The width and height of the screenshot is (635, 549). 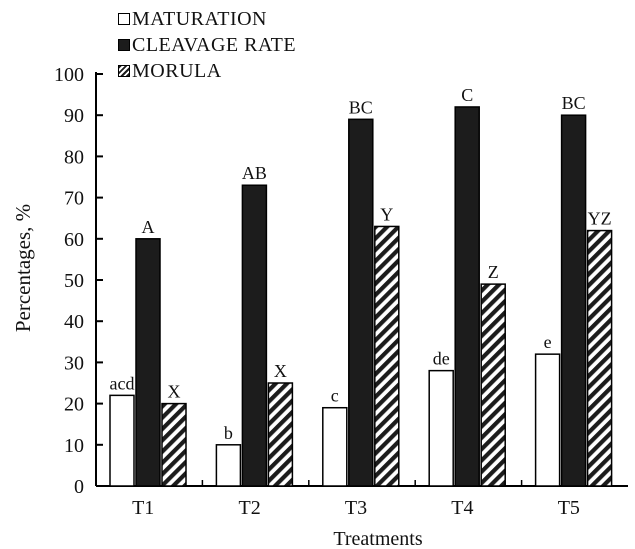 I want to click on y-tick-label: 20, so click(x=74, y=405).